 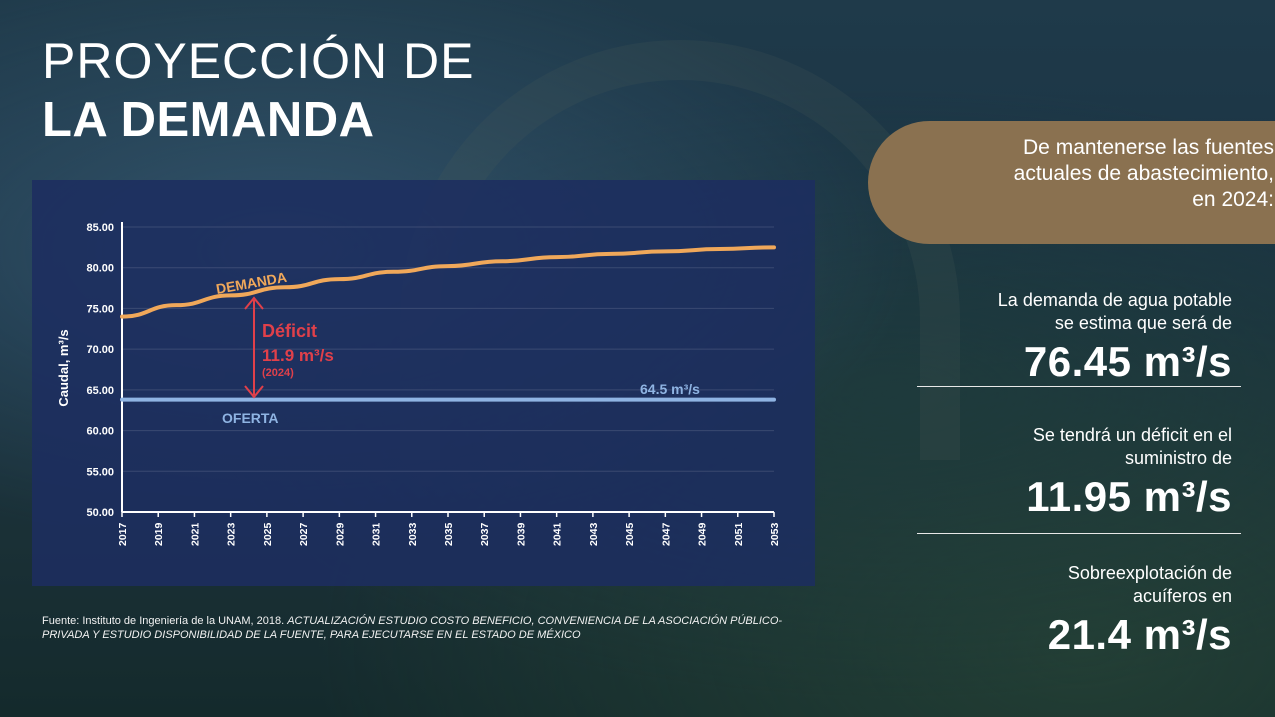 What do you see at coordinates (413, 534) in the screenshot?
I see `x-tick-label: 2033` at bounding box center [413, 534].